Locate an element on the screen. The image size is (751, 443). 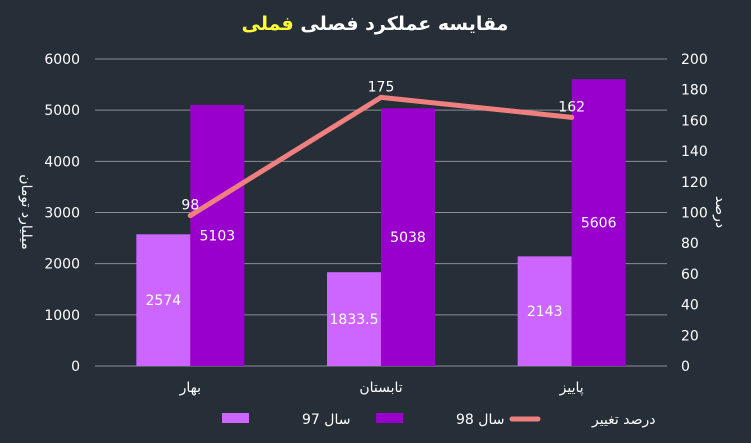
y-tick-label: 2000 is located at coordinates (62, 265).